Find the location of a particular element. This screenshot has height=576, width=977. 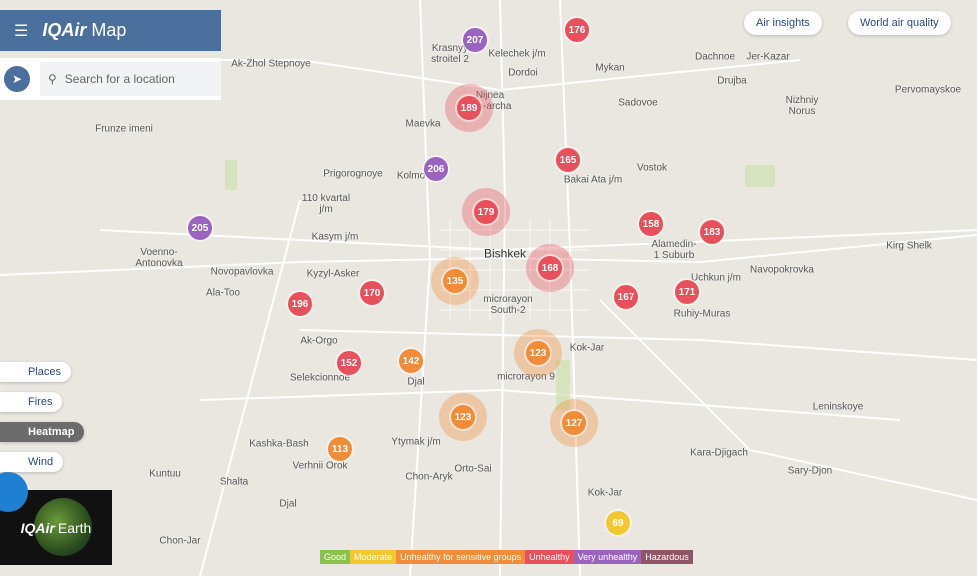

aqi-marker: 168 is located at coordinates (550, 268).